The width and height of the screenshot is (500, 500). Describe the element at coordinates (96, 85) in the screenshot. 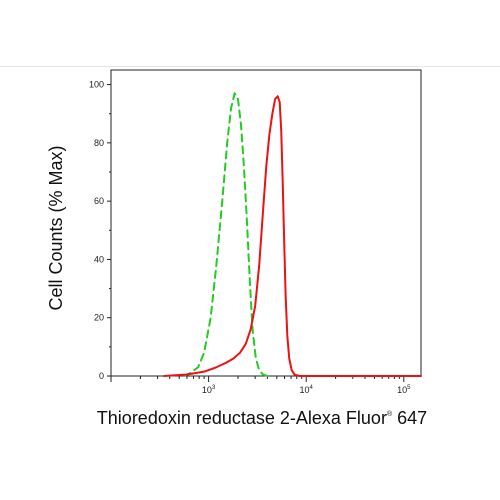

I see `y-tick-label: 100` at that location.